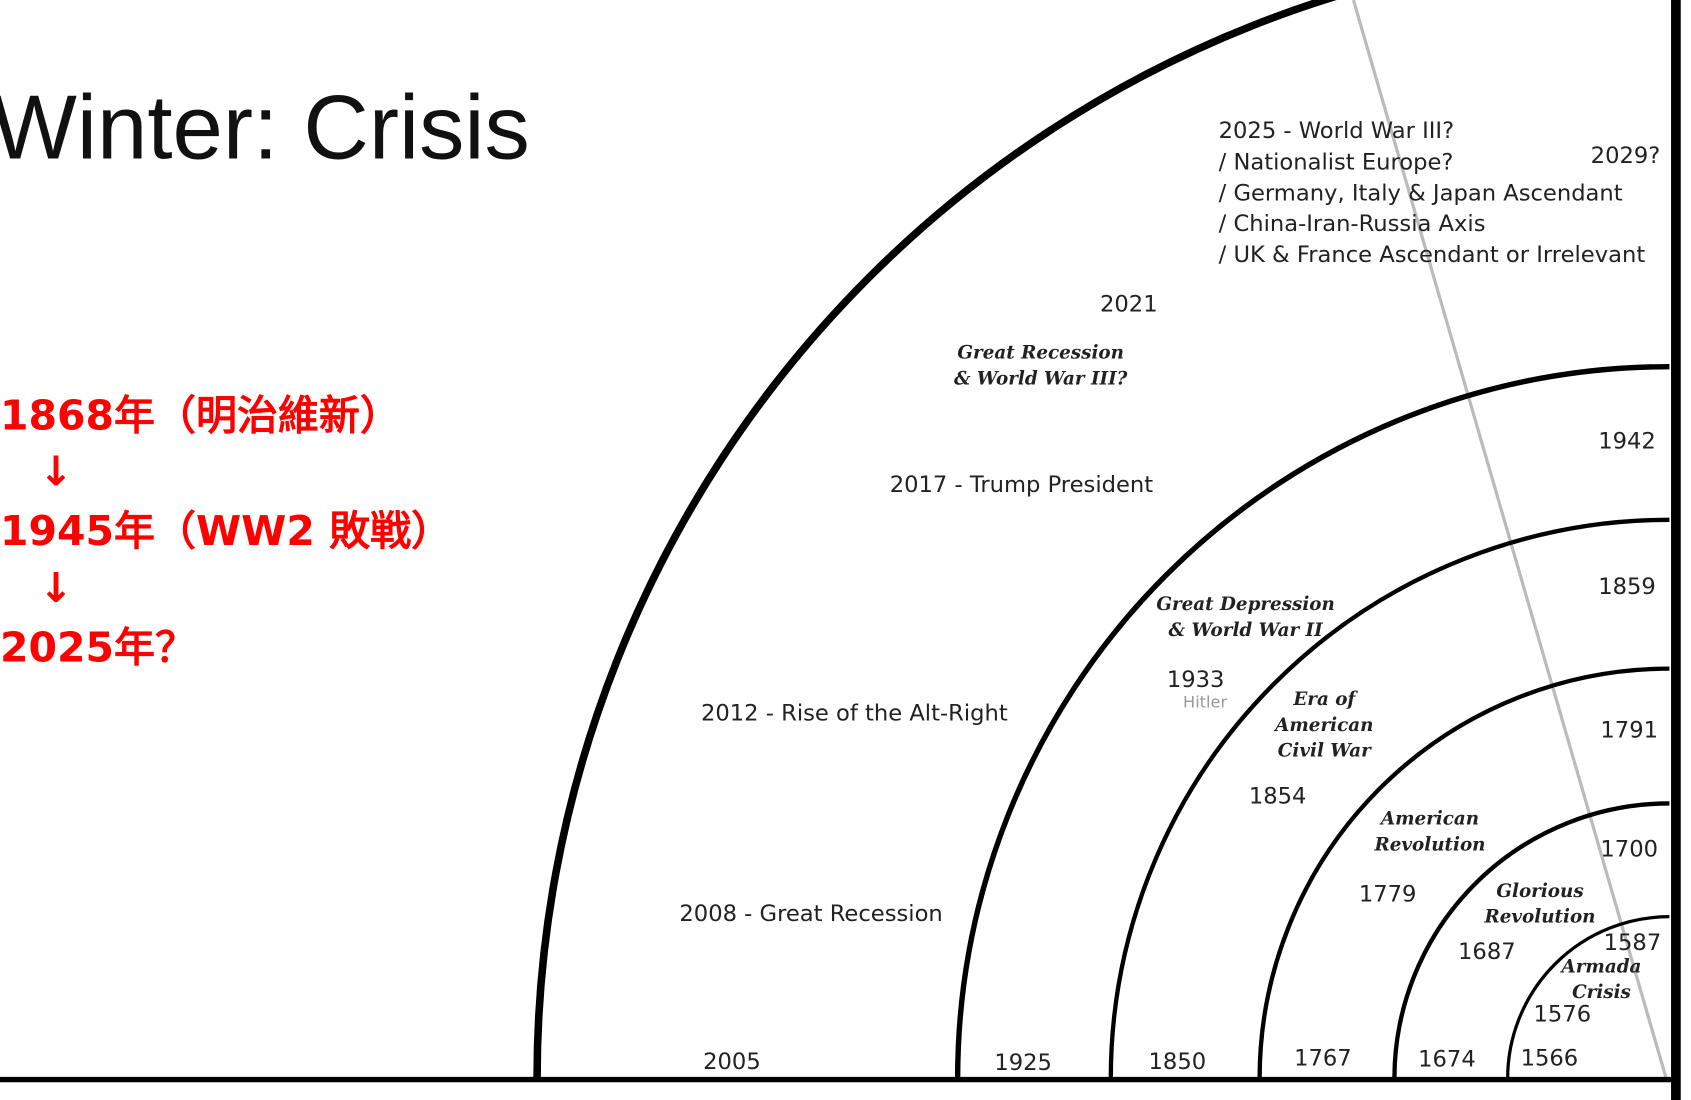  What do you see at coordinates (1336, 162) in the screenshot?
I see `forecast-line: / Nationalist Europe?` at bounding box center [1336, 162].